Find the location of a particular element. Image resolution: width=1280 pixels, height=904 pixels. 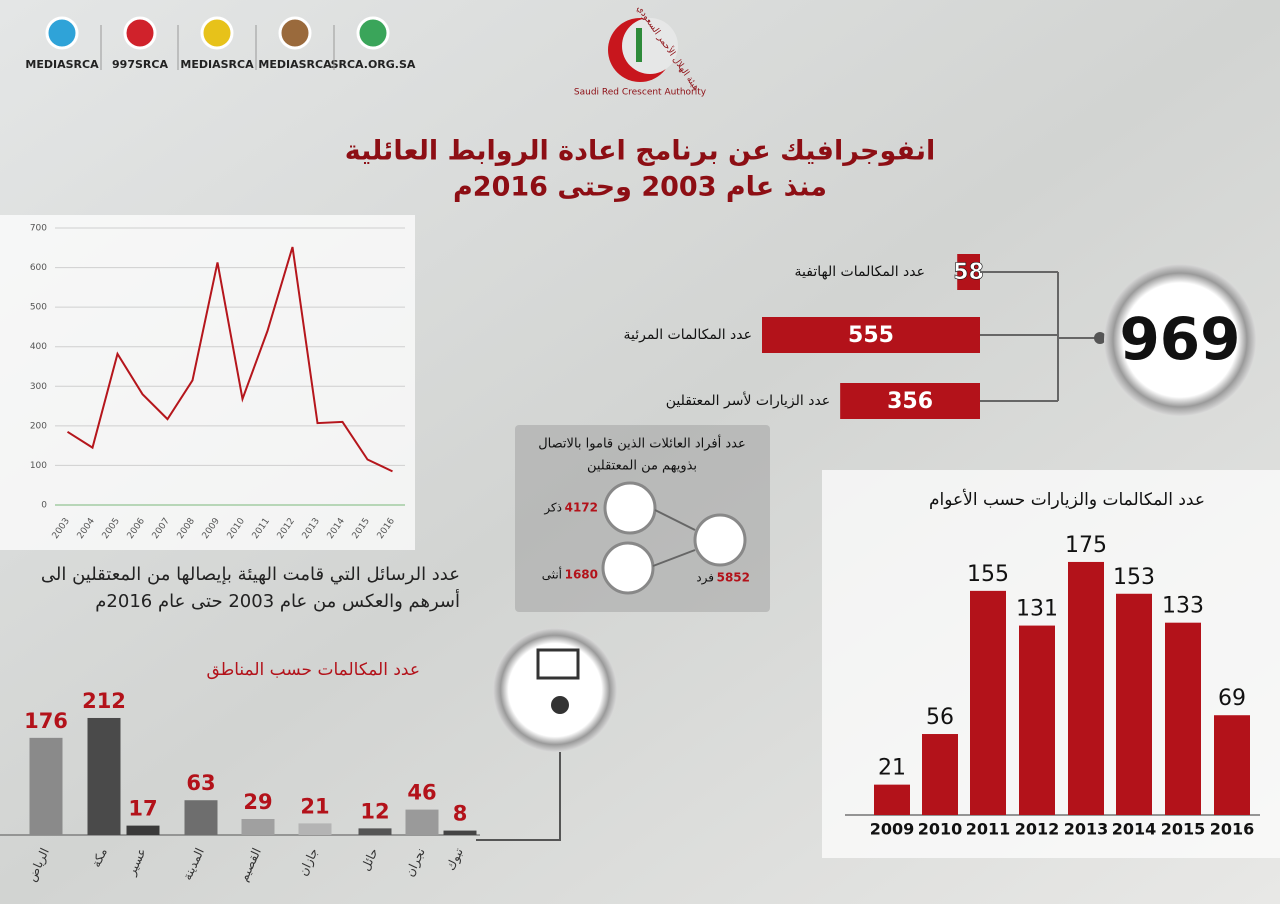

family-label: ذكر is located at coordinates (552, 508).